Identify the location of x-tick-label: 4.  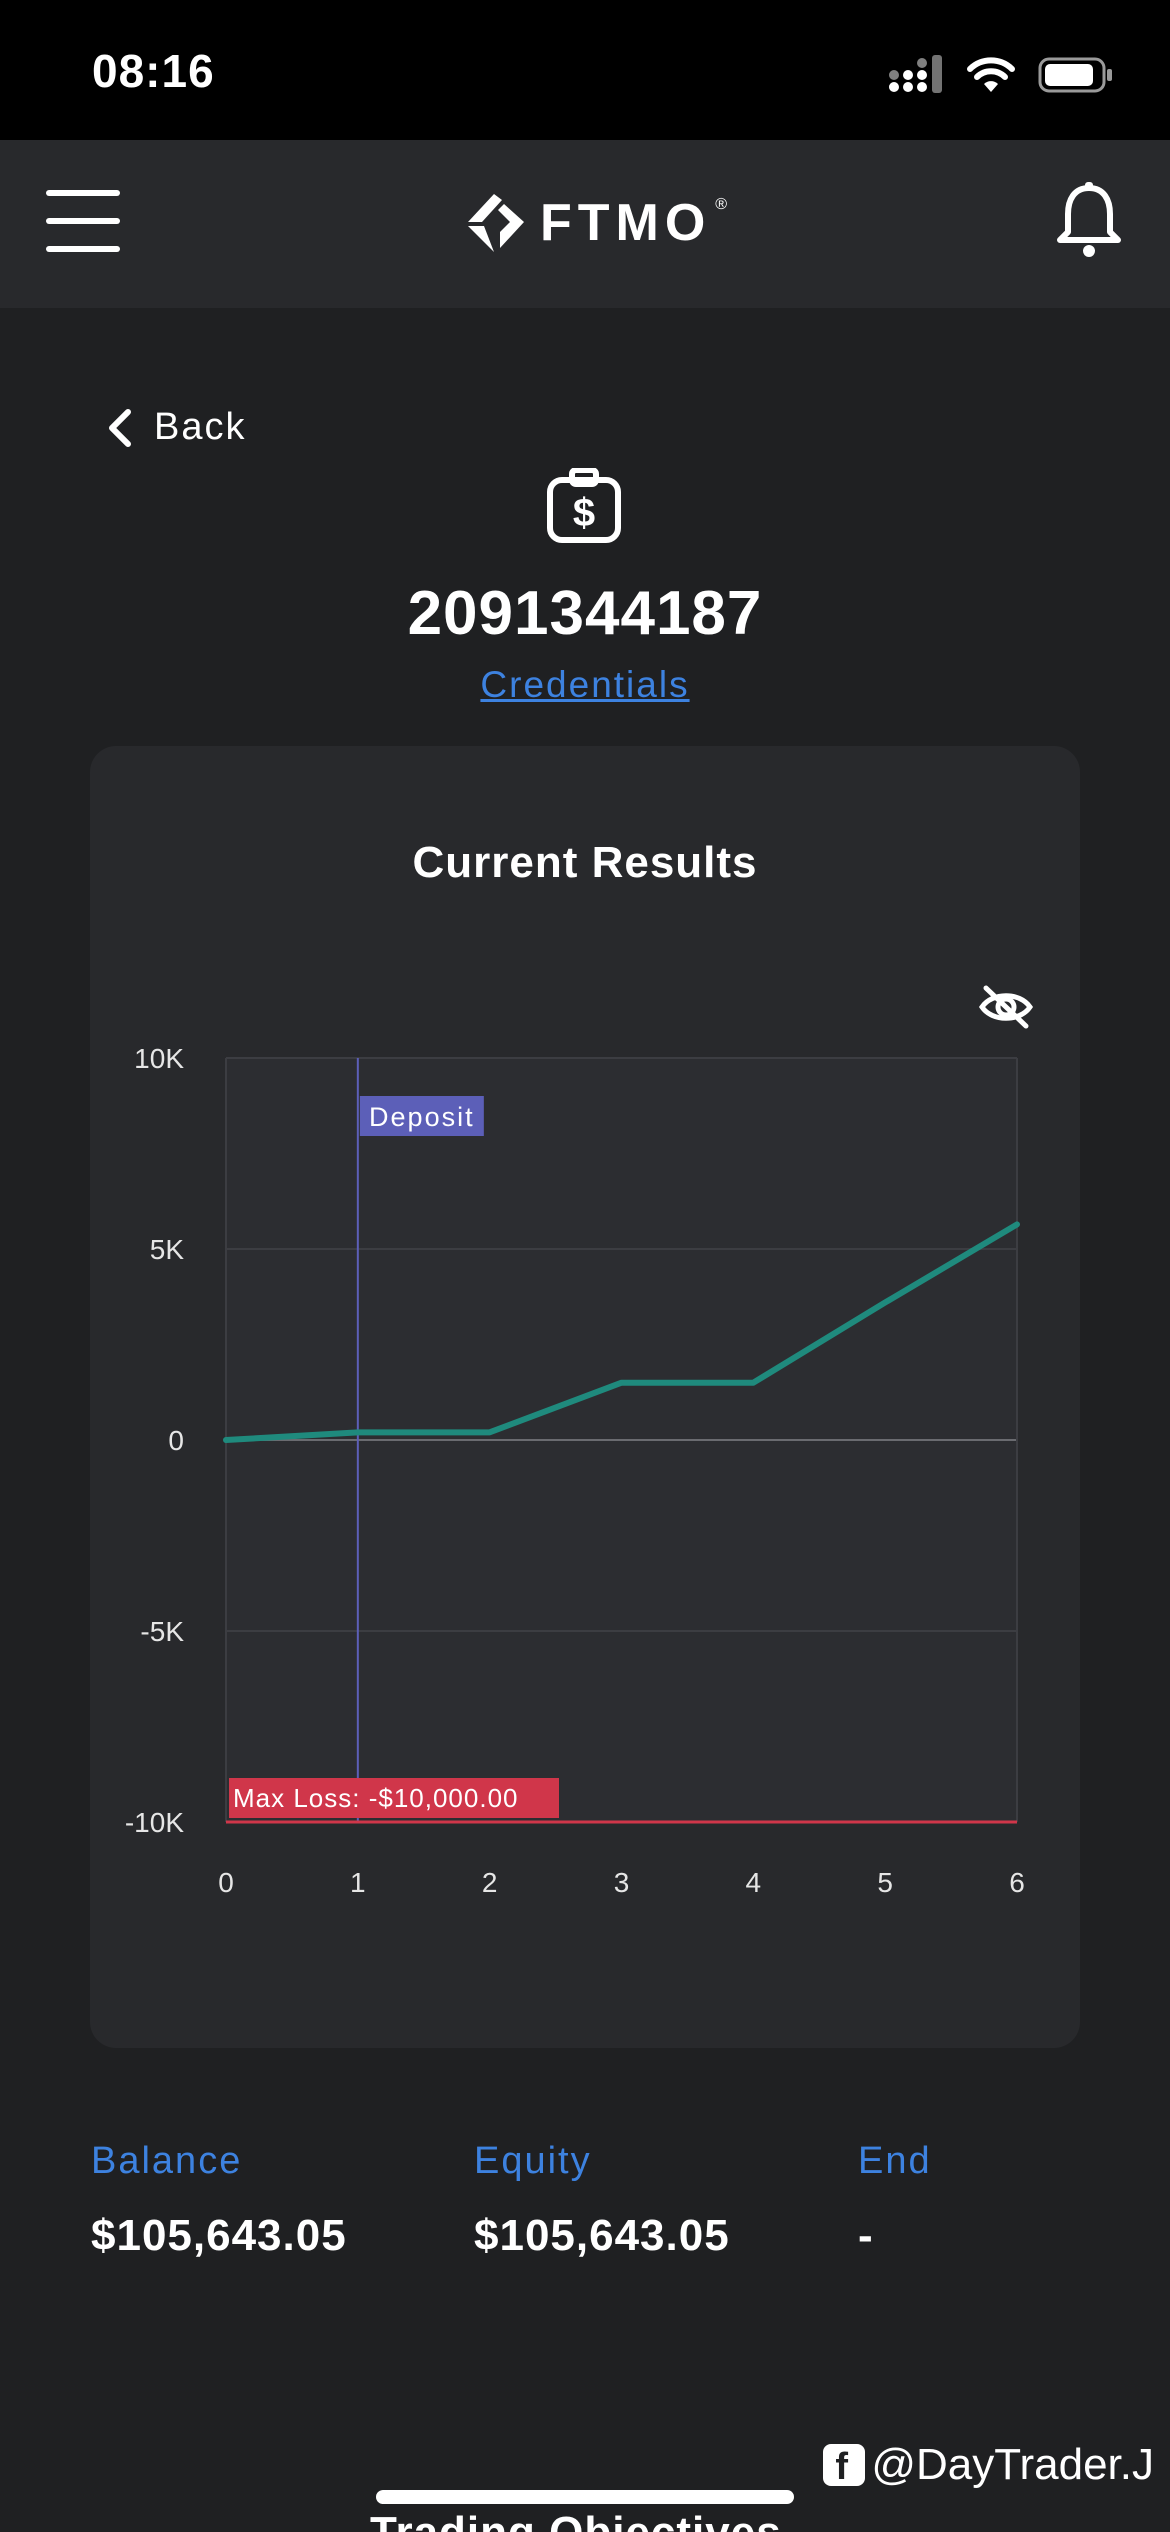
(754, 1882).